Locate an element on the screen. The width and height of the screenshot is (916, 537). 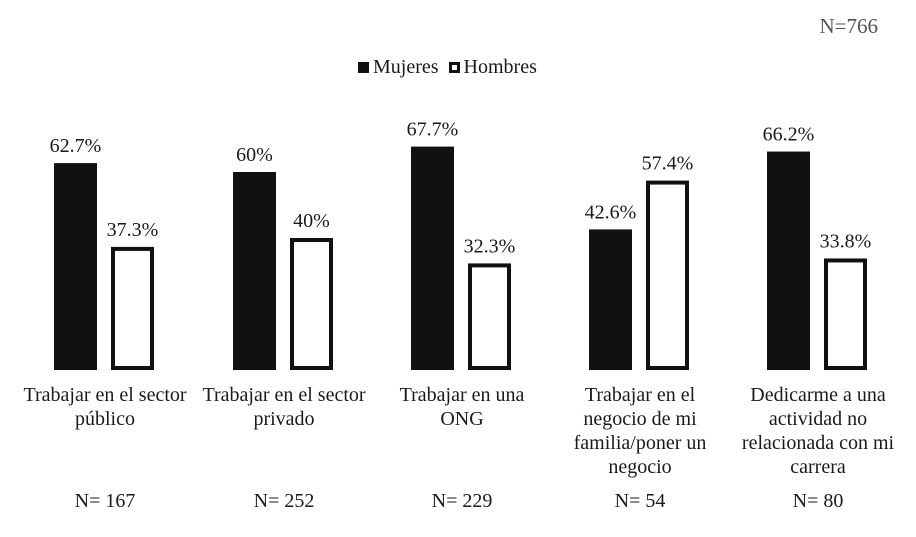
legend-item-mujeres: Mujeres is located at coordinates (398, 67).